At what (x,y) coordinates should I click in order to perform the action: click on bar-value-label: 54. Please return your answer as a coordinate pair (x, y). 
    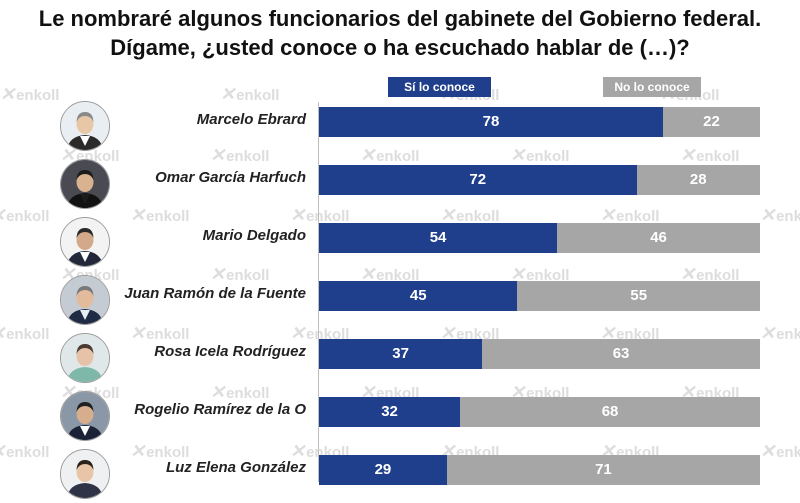
    Looking at the image, I should click on (438, 237).